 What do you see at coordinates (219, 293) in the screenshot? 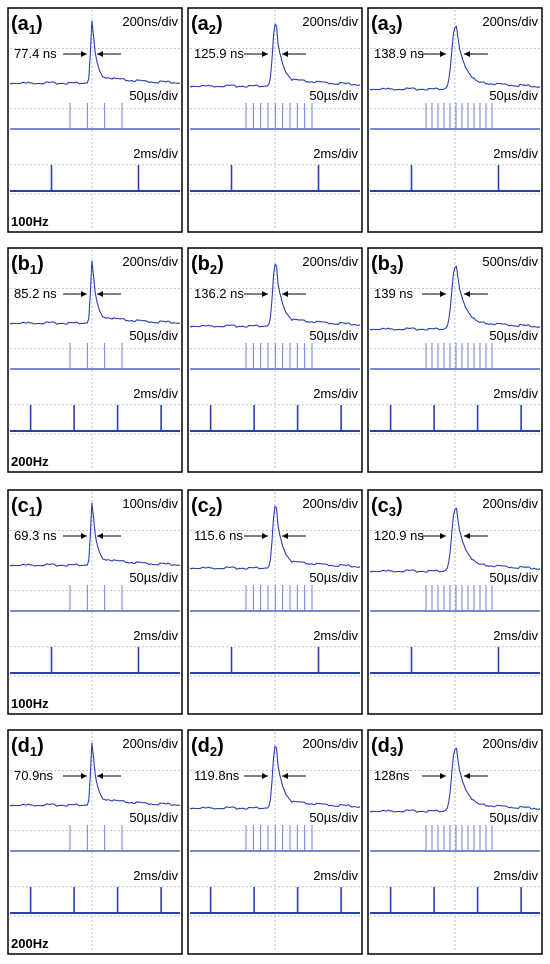
I see `pulse-width-value: 136.2 ns` at bounding box center [219, 293].